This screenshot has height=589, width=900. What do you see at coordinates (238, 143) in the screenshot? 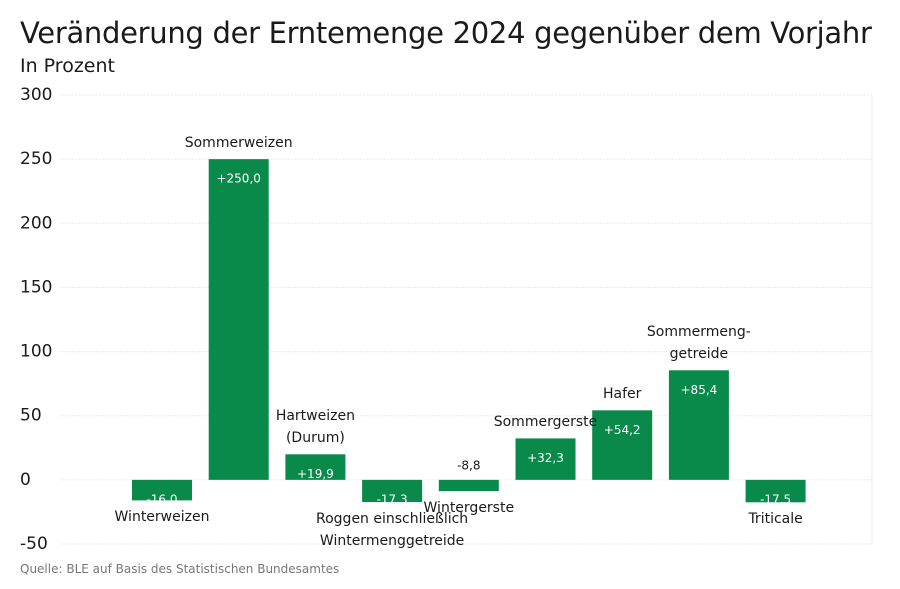
I see `category-label: Sommerweizen` at bounding box center [238, 143].